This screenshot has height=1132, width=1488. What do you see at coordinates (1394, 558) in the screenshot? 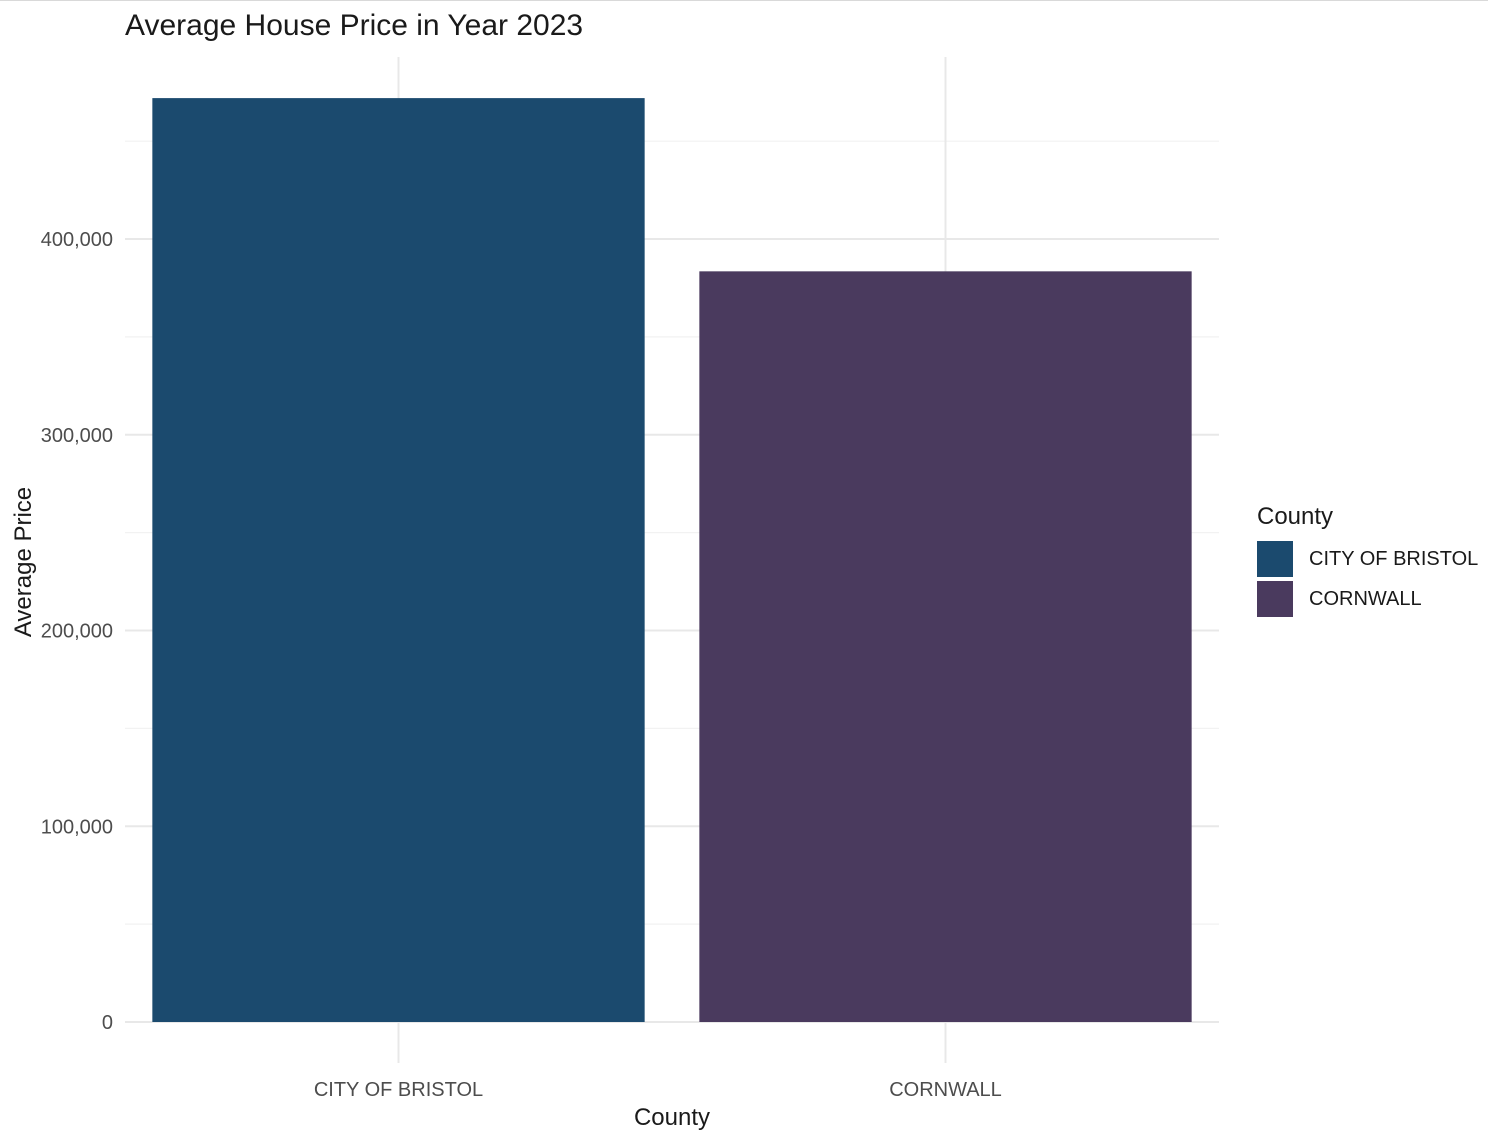
I see `legend-label: CITY OF BRISTOL` at bounding box center [1394, 558].